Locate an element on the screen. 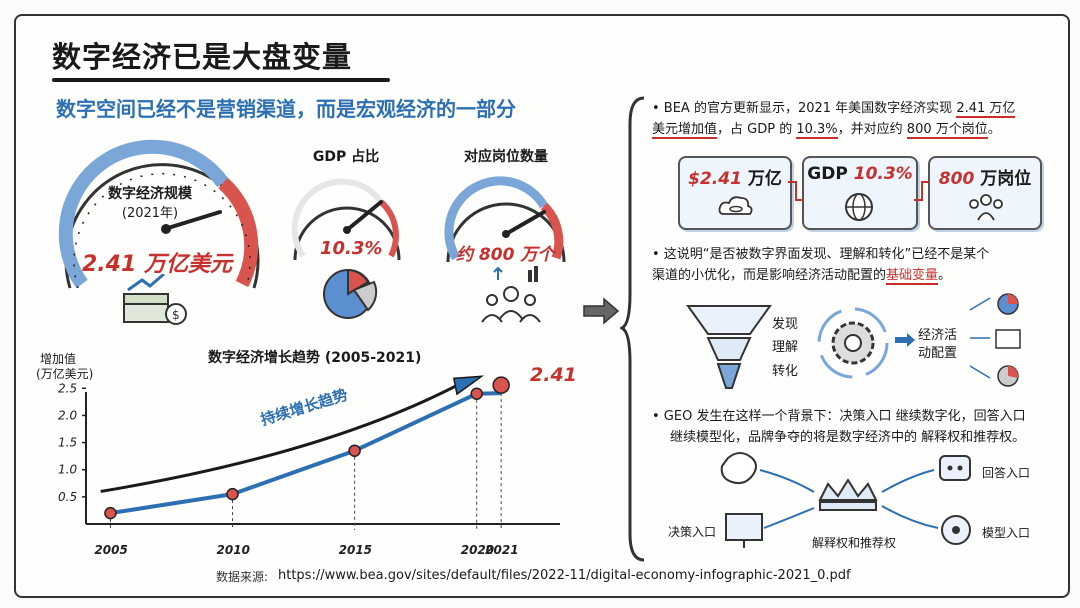 This screenshot has height=608, width=1080. source-label: 数据来源: is located at coordinates (242, 577).